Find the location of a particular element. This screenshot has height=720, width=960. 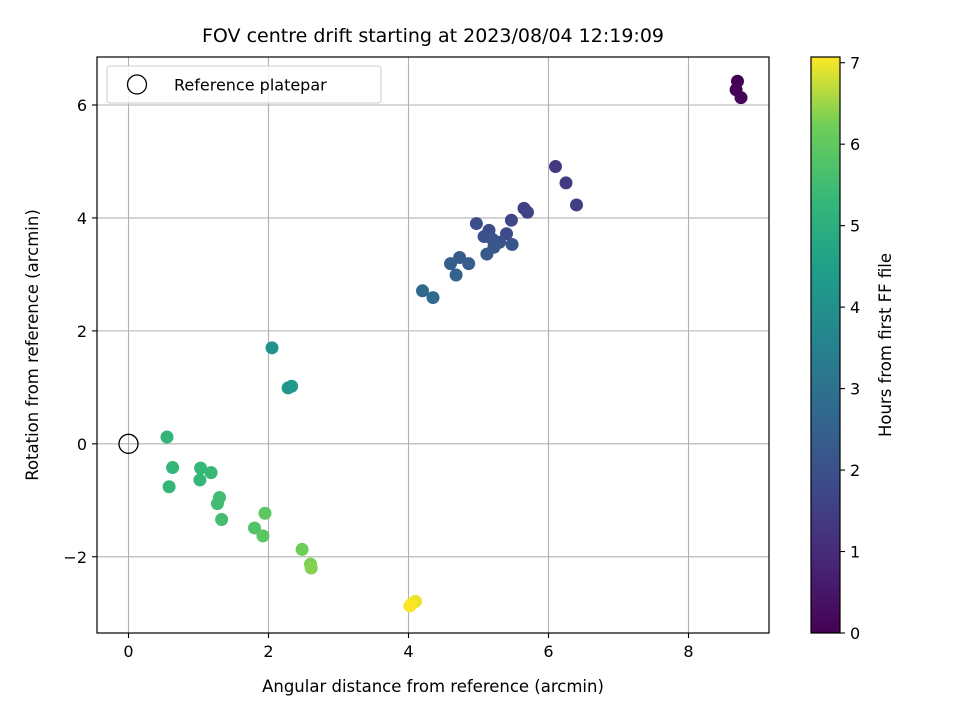

colorbar: 0 1 2 3 4 5 6 7 Hours from first FF file is located at coordinates (852, 348).